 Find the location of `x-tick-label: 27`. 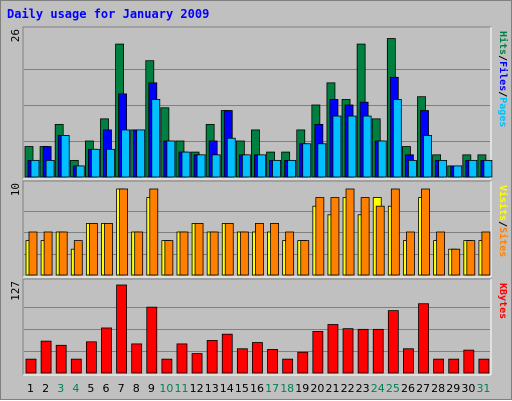

x-tick-label: 27 is located at coordinates (423, 388).